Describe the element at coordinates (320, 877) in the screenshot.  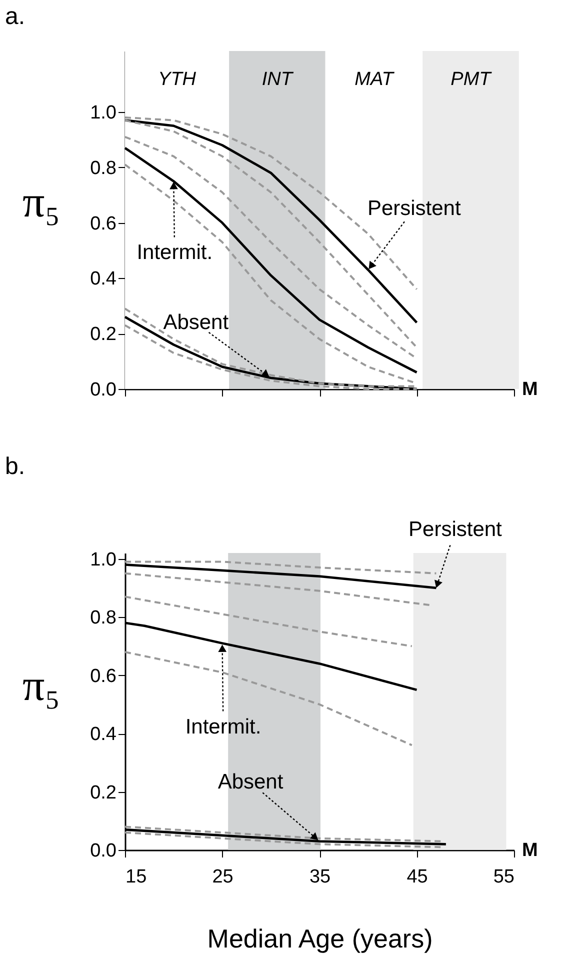
I see `x-tick-label: 35` at that location.